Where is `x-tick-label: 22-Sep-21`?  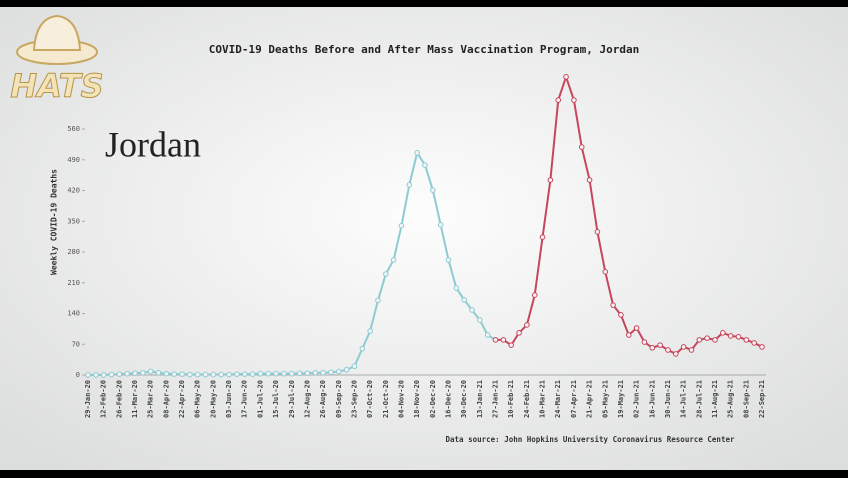 x-tick-label: 22-Sep-21 is located at coordinates (762, 399).